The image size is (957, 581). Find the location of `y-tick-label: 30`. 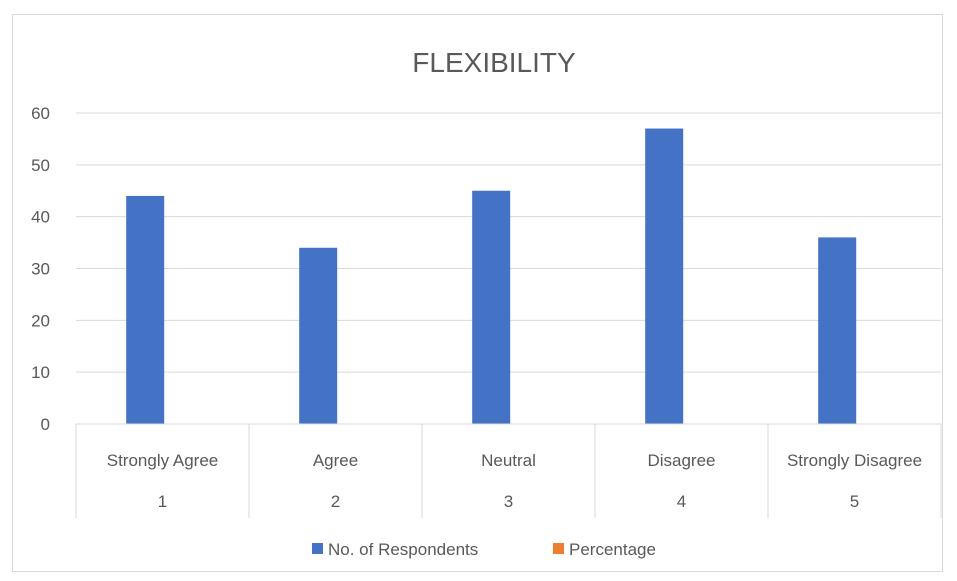

y-tick-label: 30 is located at coordinates (40, 269).